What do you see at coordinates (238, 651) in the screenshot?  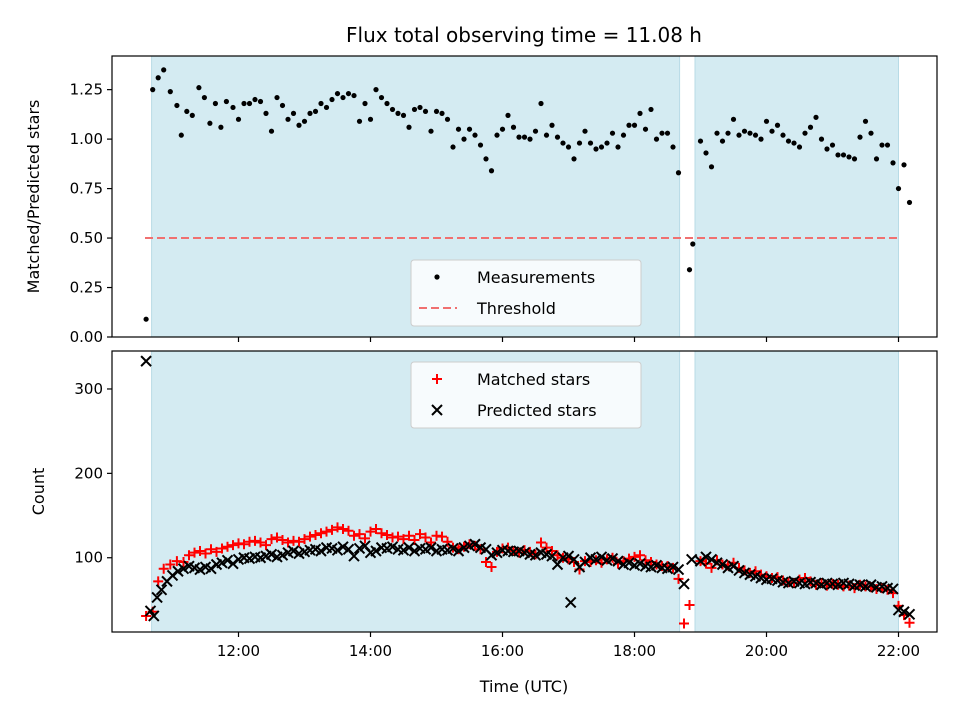 I see `x-tick-label: 12:00` at bounding box center [238, 651].